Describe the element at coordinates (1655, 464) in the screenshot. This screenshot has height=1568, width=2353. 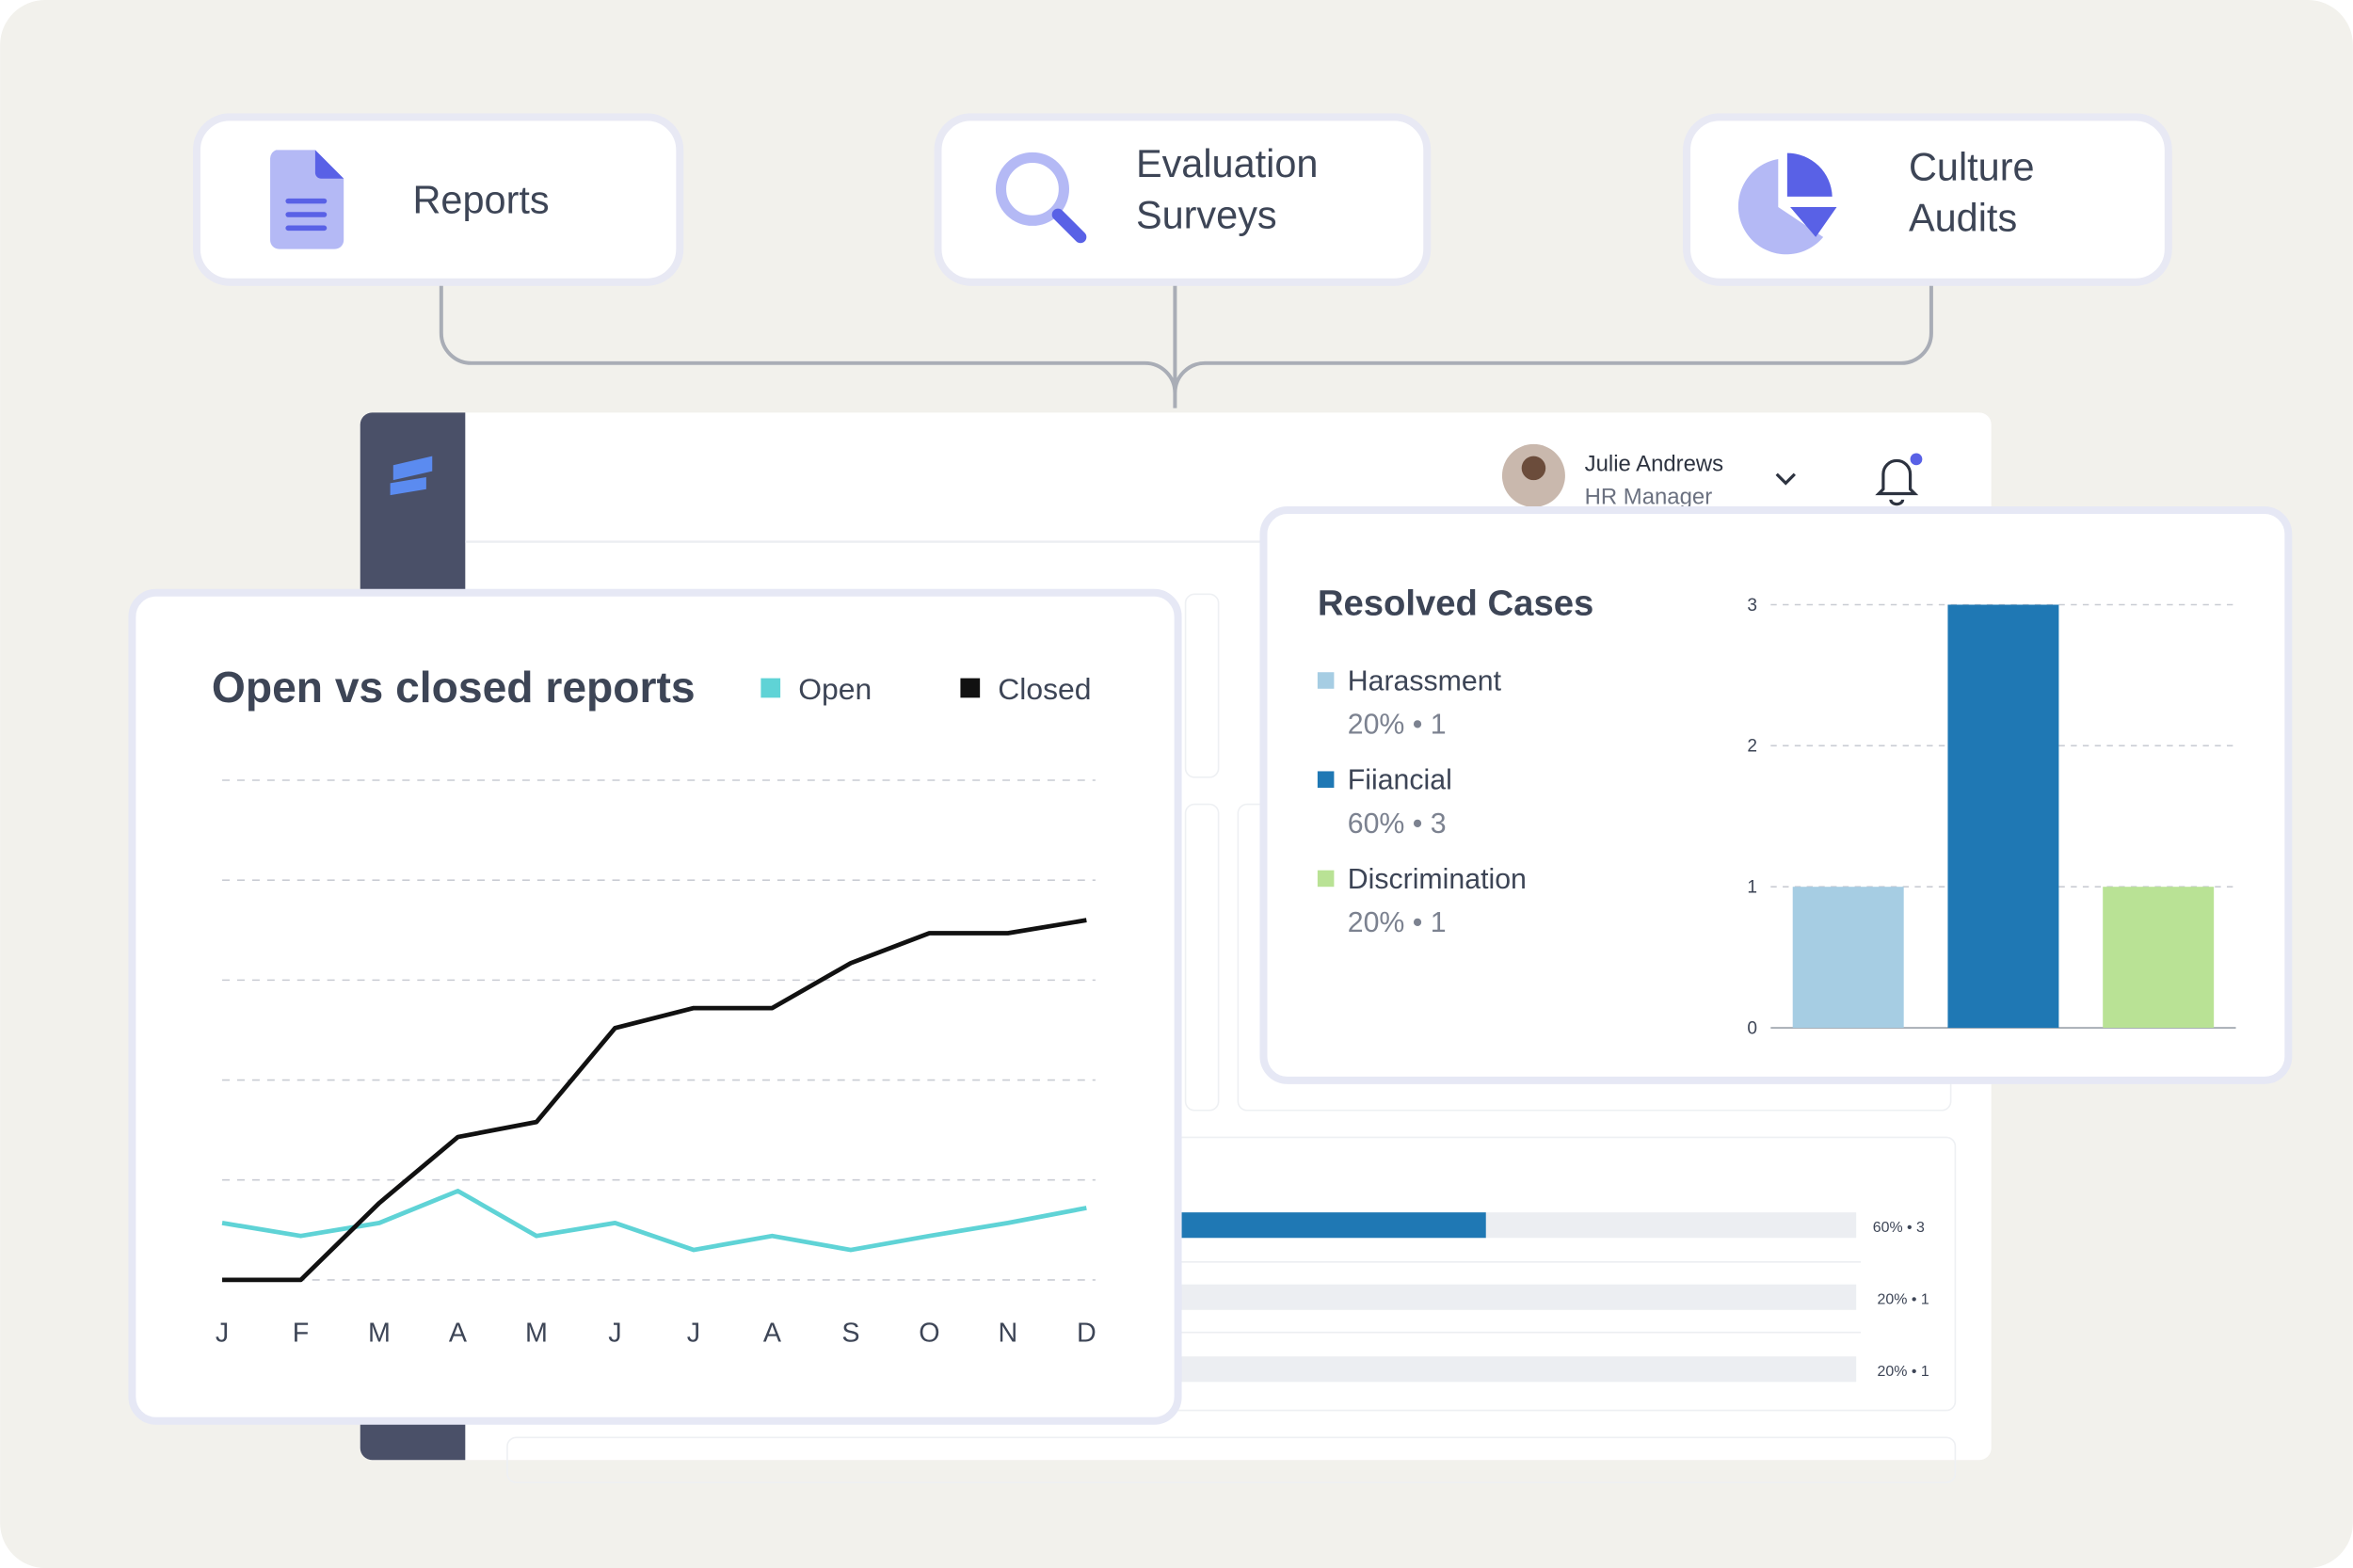
I see `user-name: Julie Andrews` at that location.